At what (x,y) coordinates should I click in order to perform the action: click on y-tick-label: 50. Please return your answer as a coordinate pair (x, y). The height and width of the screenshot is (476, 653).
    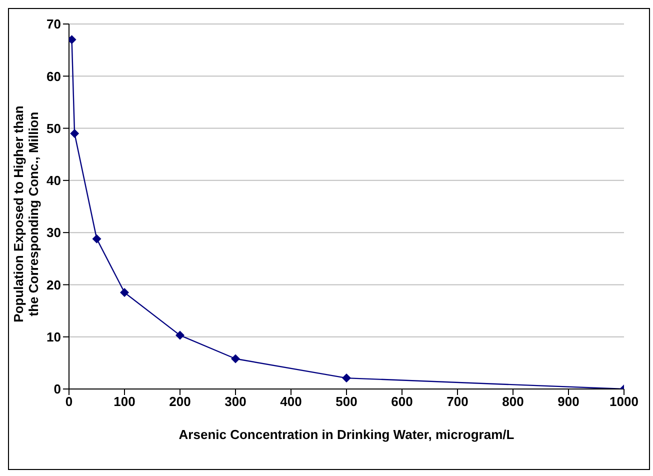
    Looking at the image, I should click on (53, 128).